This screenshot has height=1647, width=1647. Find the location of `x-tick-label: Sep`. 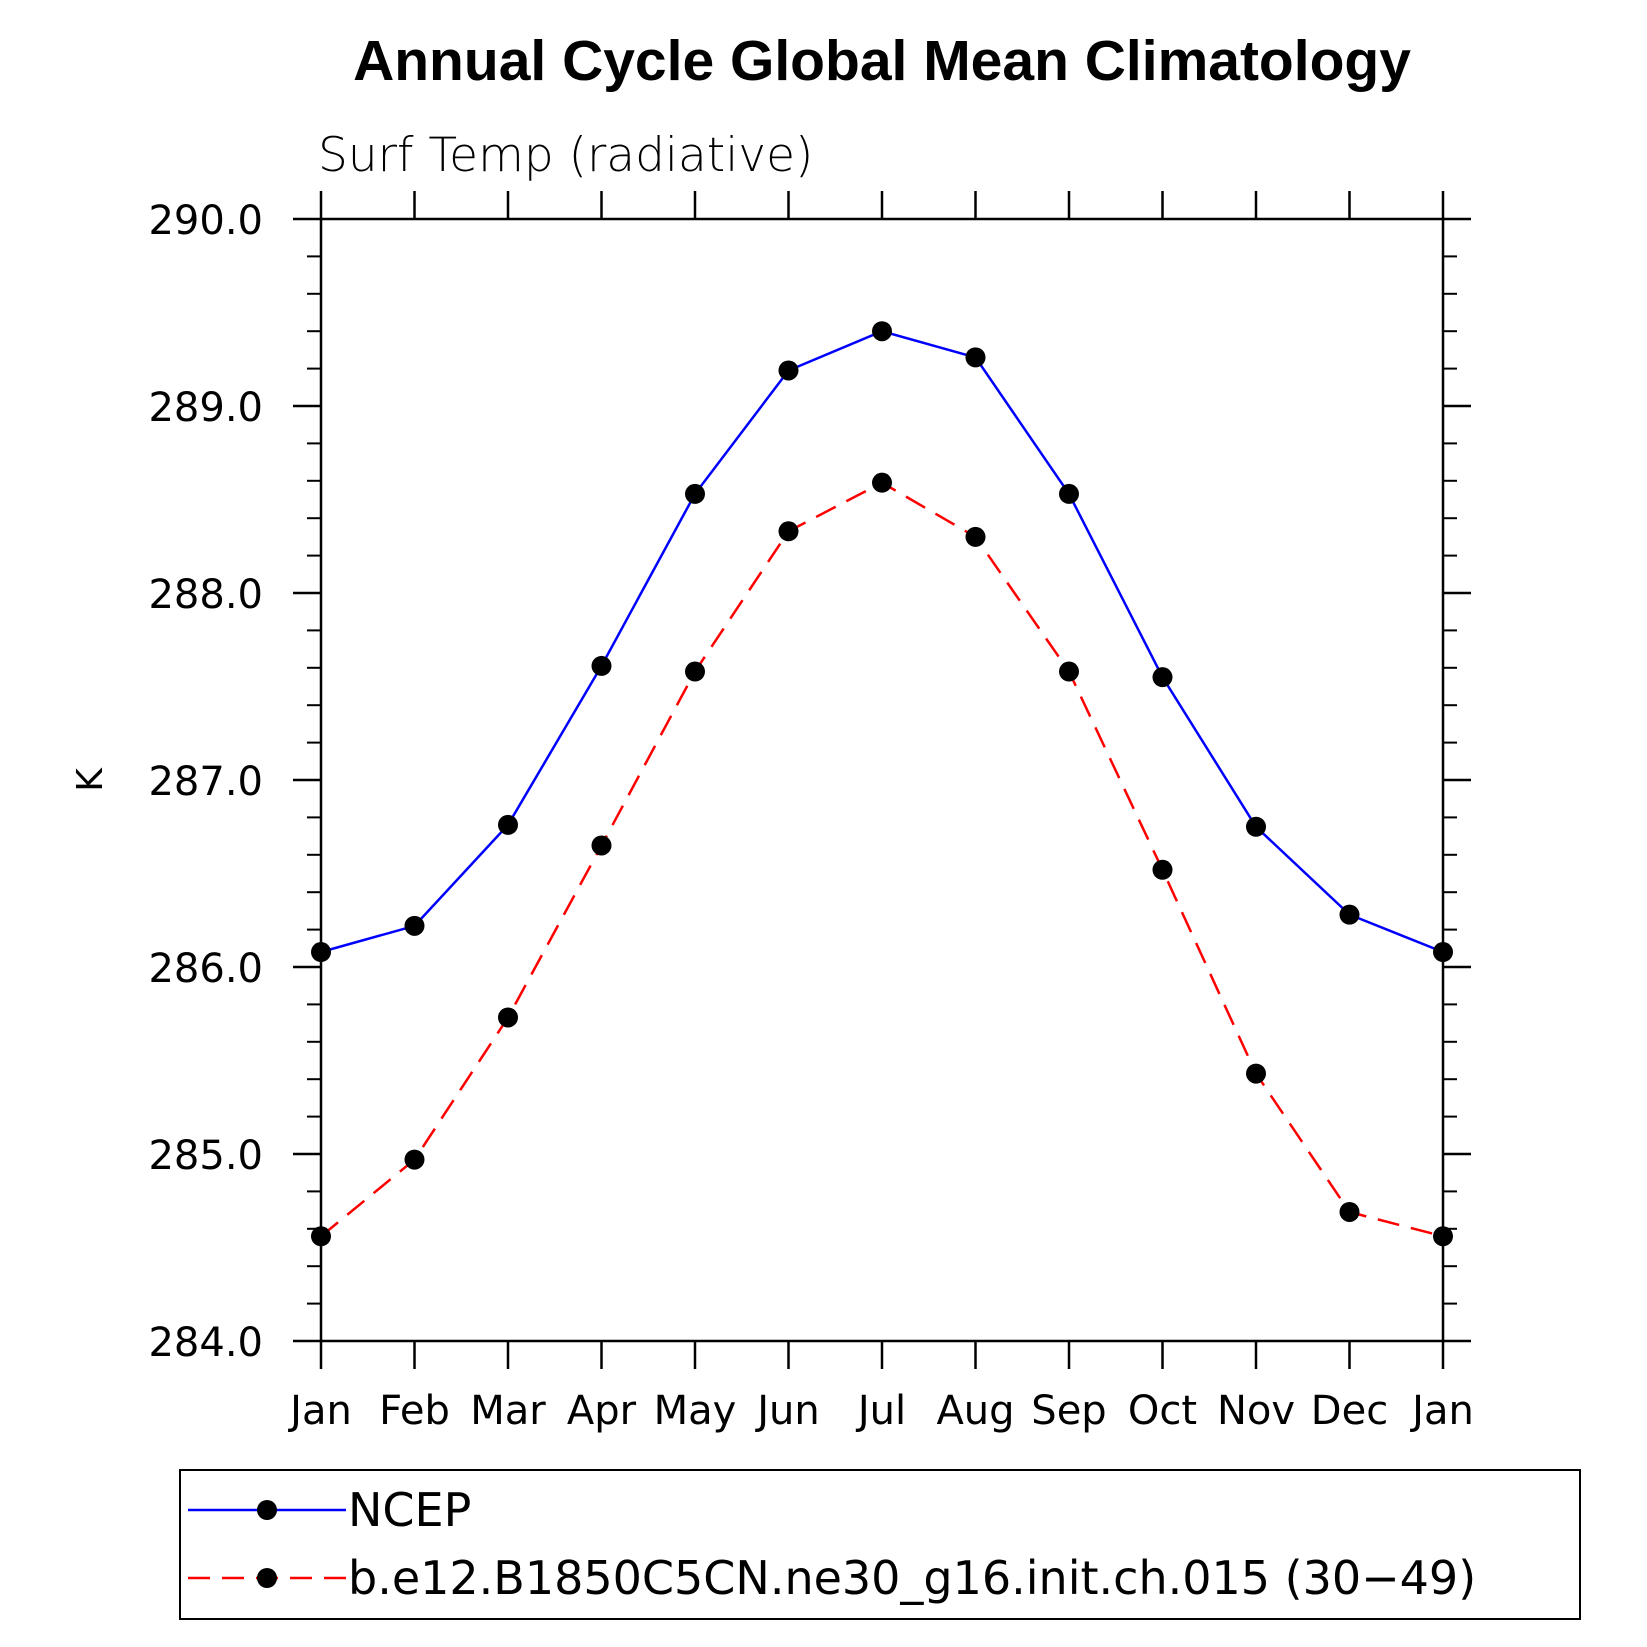

x-tick-label: Sep is located at coordinates (1068, 1411).